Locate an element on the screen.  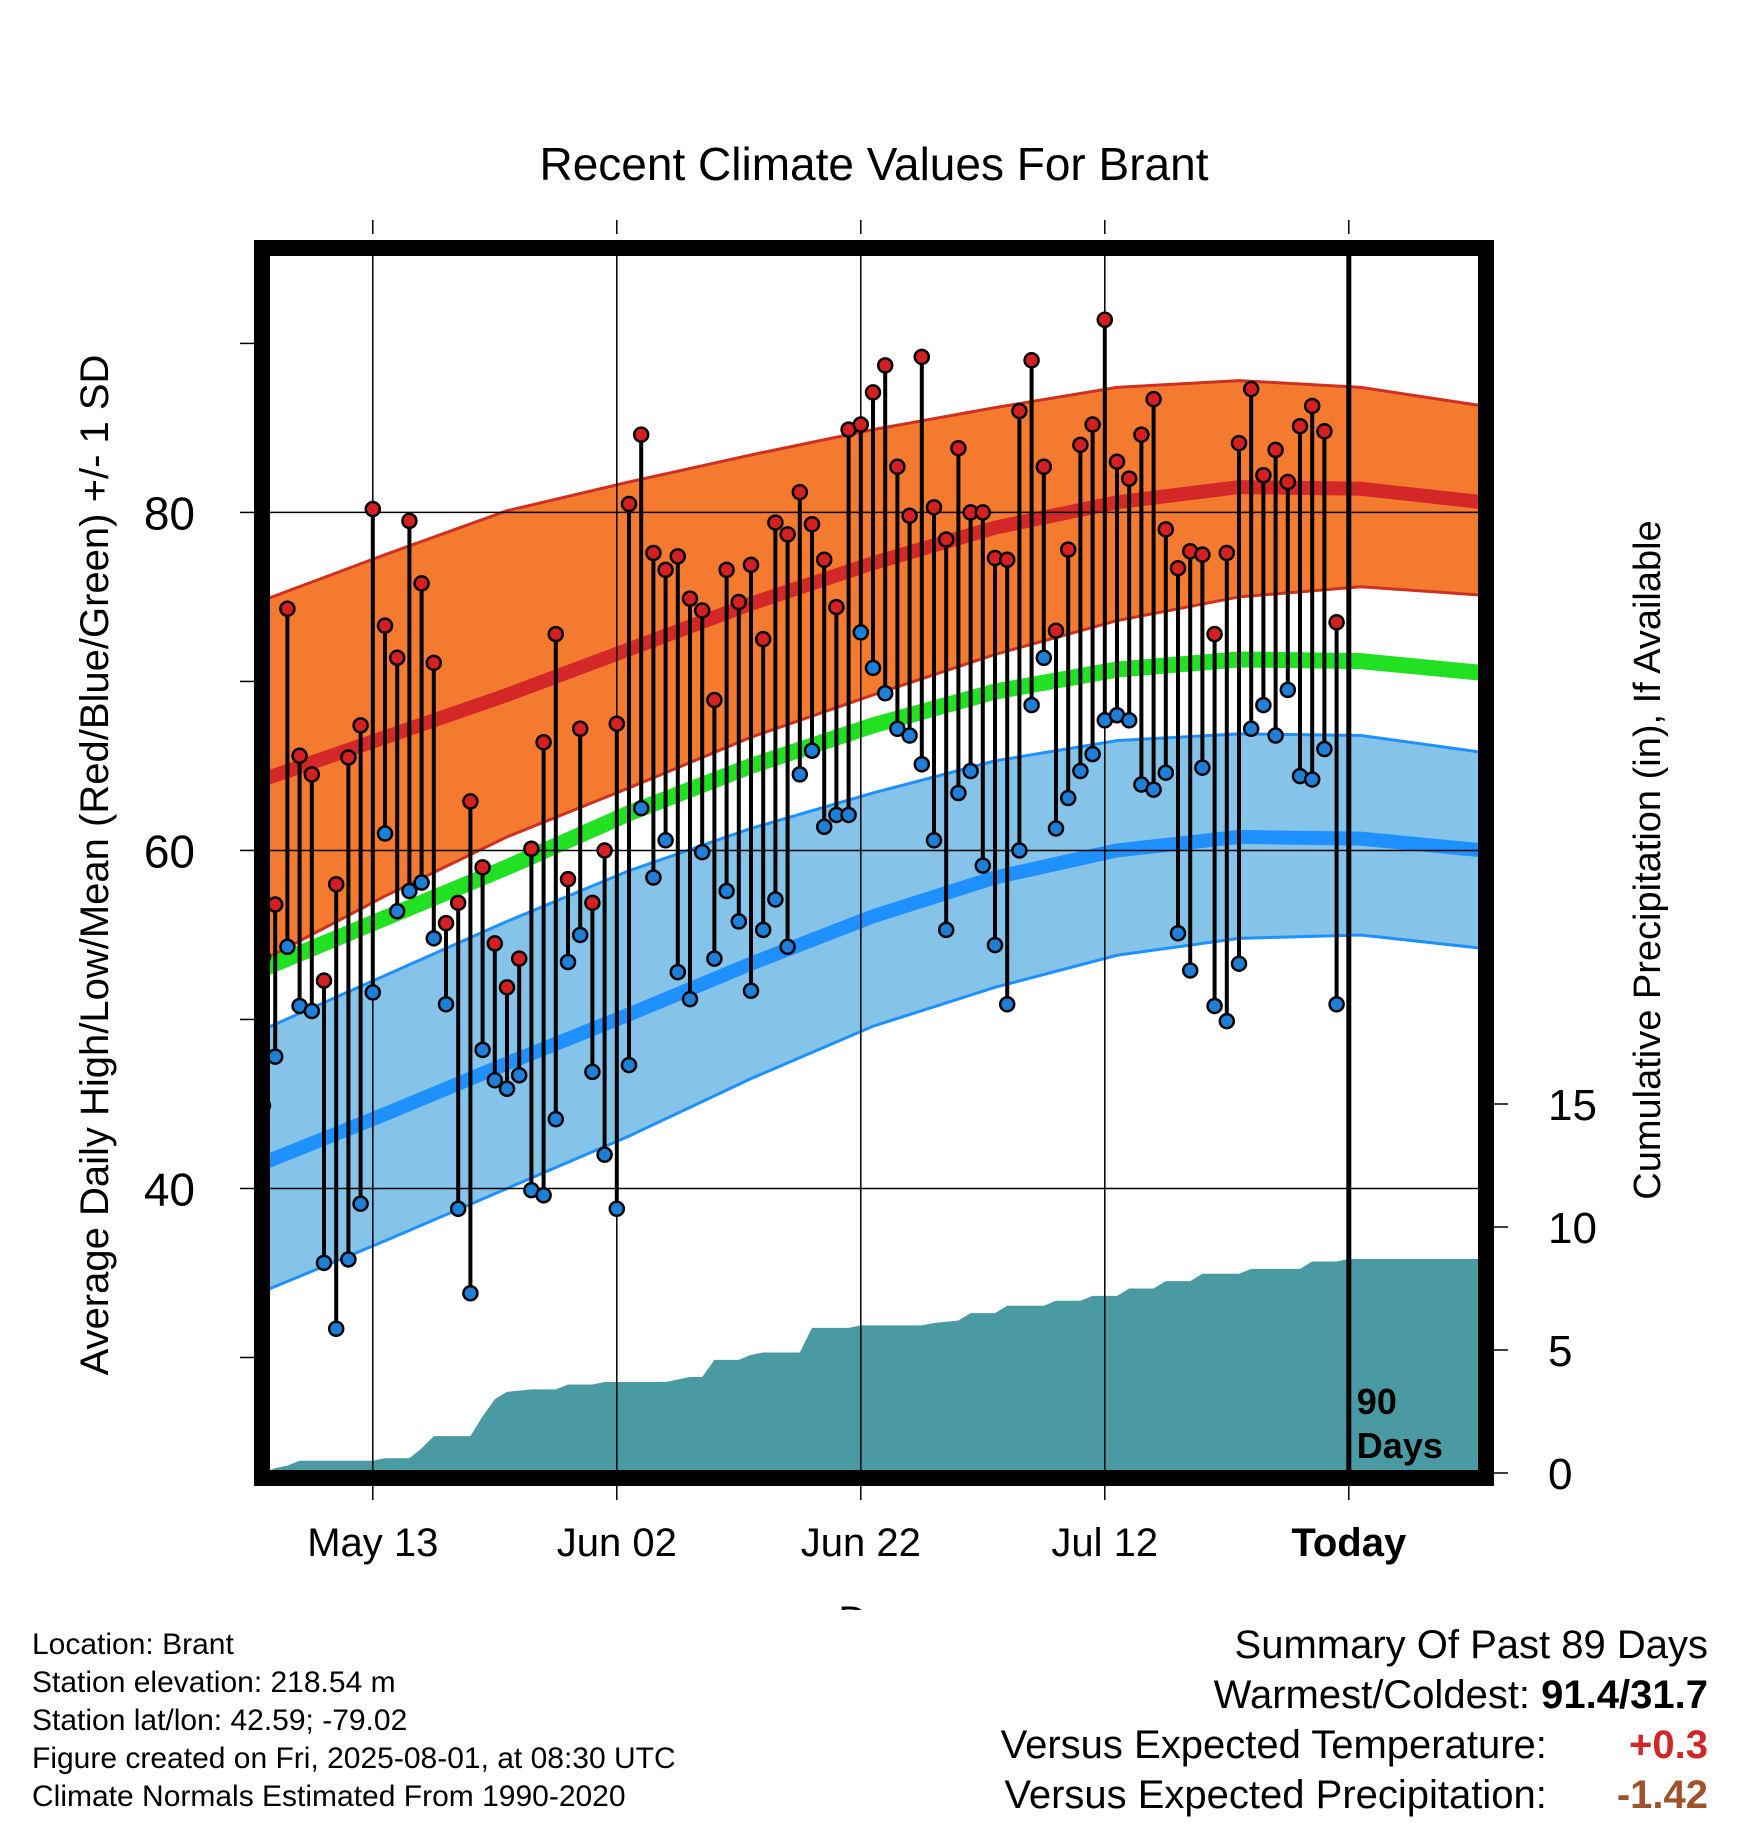
warmest-label: Warmest/Coldest: is located at coordinates (1372, 1695).